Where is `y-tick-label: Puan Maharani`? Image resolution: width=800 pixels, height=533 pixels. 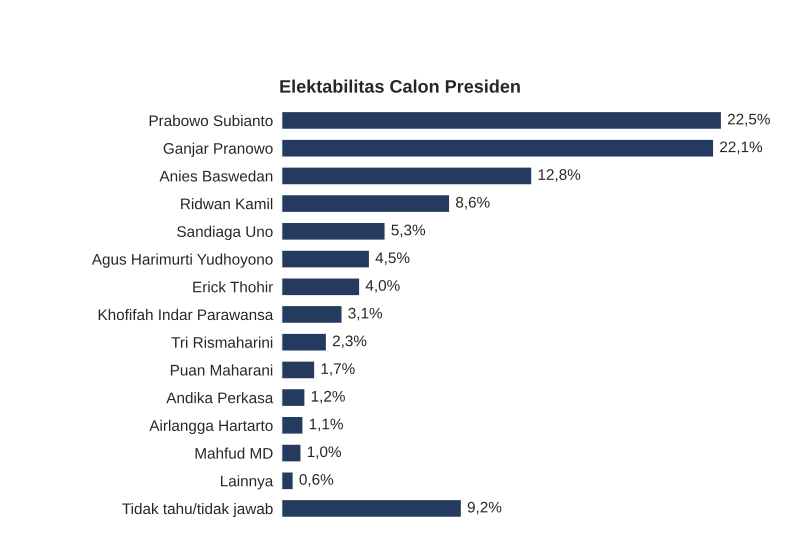
y-tick-label: Puan Maharani is located at coordinates (221, 370).